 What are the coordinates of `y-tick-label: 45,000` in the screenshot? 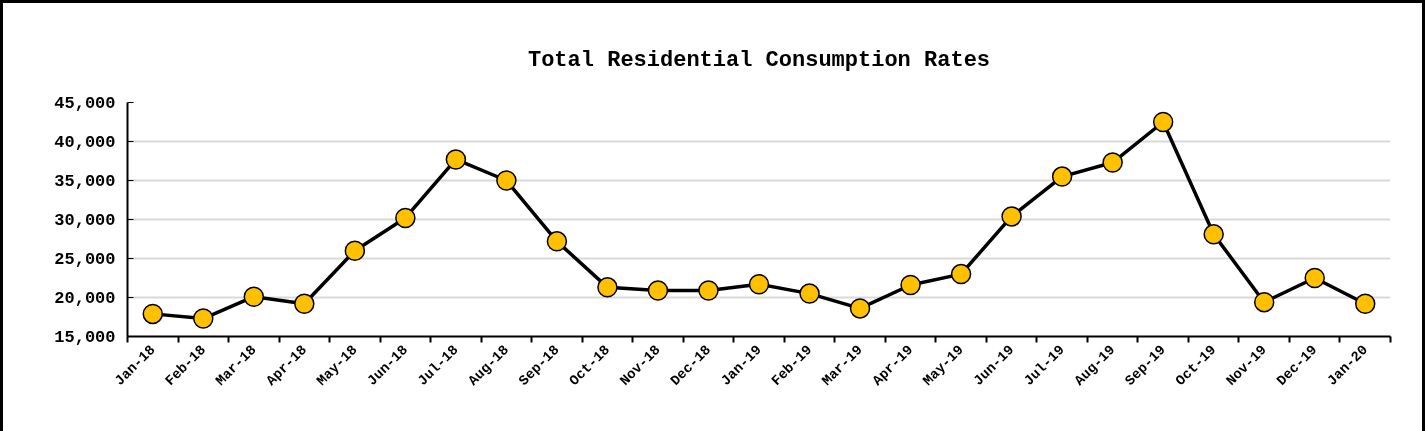 It's located at (85, 103).